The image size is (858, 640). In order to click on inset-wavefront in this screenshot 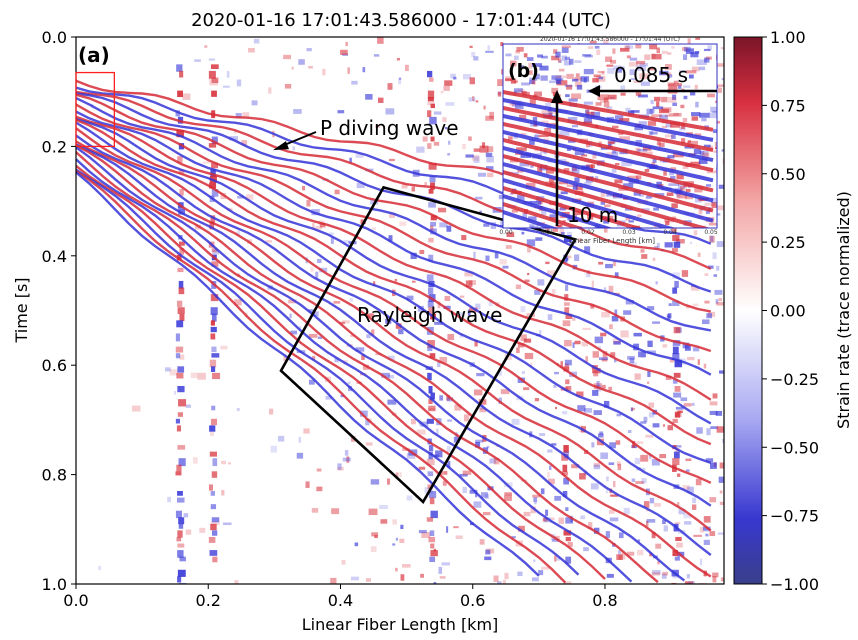, I will do `click(608, 147)`.